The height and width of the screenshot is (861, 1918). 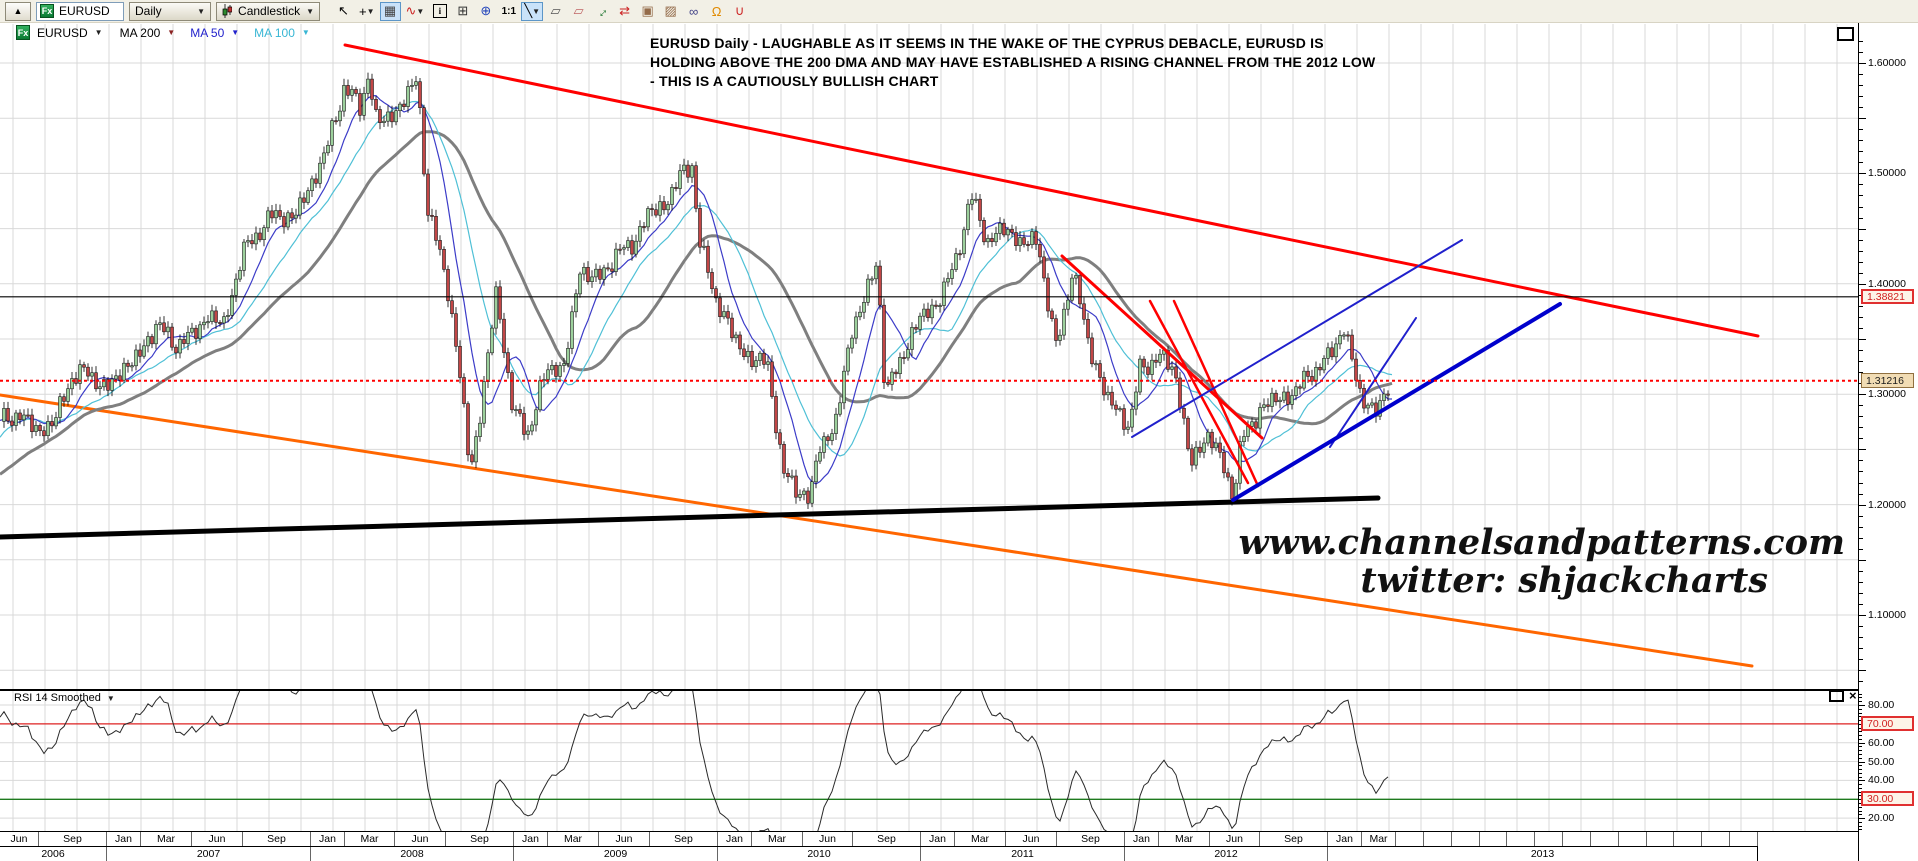 I want to click on crosshair-tool: + ▼, so click(x=367, y=11).